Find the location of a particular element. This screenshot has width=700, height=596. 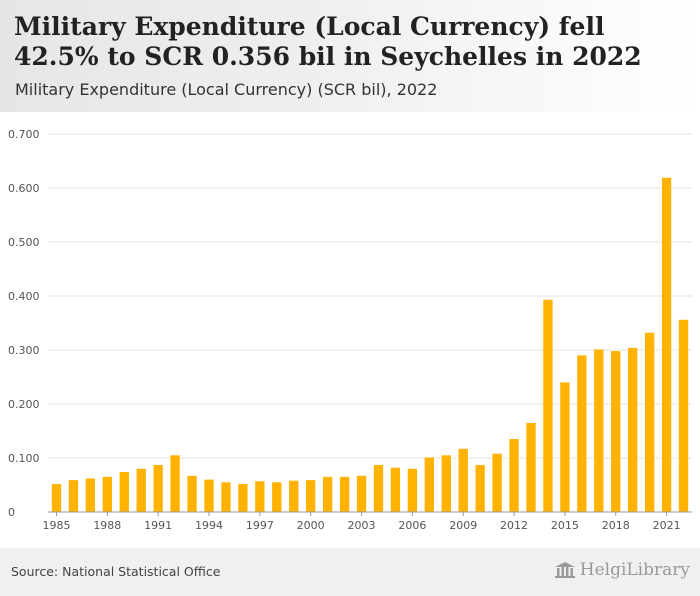

y-tick-label: 0.500 is located at coordinates (24, 242).